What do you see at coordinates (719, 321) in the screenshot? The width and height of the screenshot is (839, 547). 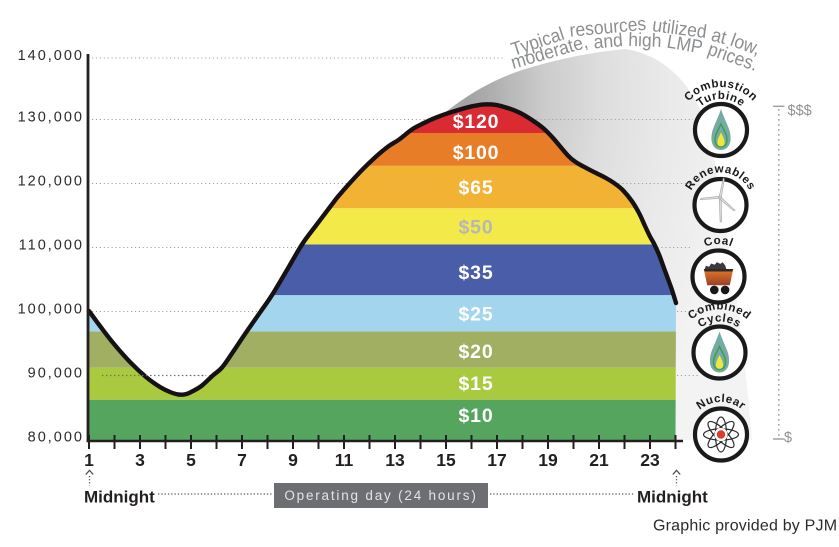 I see `svg-text: Cycles` at bounding box center [719, 321].